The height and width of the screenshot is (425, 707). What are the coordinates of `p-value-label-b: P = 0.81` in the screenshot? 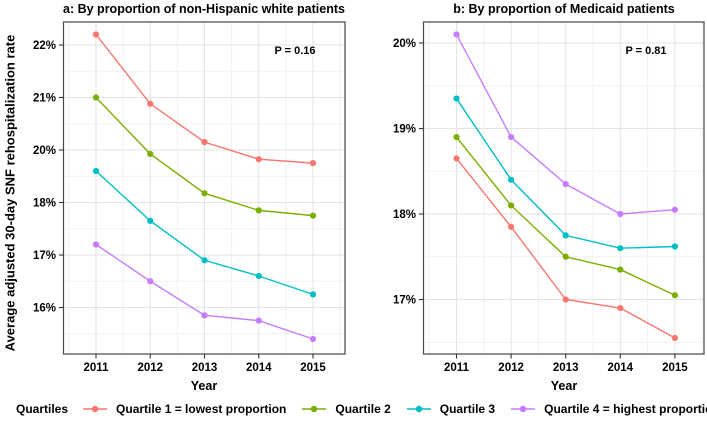 It's located at (646, 51).